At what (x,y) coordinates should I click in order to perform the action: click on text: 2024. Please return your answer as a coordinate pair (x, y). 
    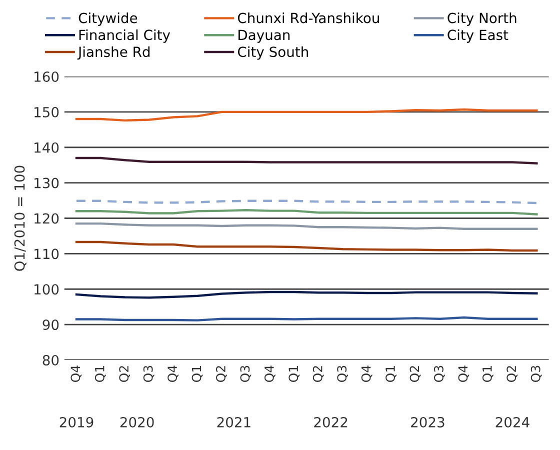
    Looking at the image, I should click on (513, 422).